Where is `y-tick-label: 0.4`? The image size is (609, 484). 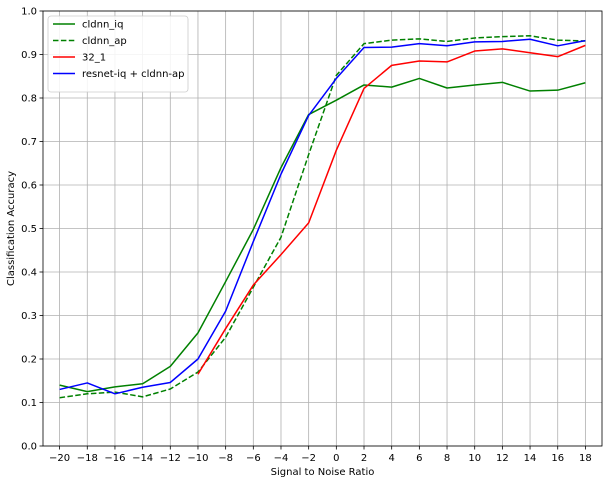
y-tick-label: 0.4 is located at coordinates (29, 273).